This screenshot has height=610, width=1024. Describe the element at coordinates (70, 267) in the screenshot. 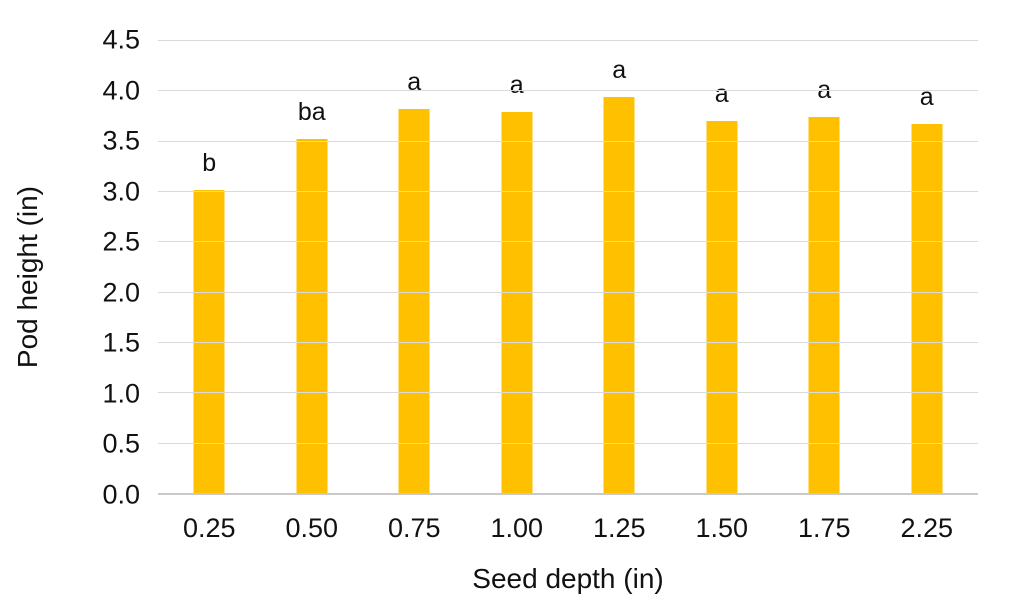

I see `y-axis-ticks: 0.0 0.5 1.0 1.5 2.0 2.5 3.0 3.5 4.0 4.5` at that location.